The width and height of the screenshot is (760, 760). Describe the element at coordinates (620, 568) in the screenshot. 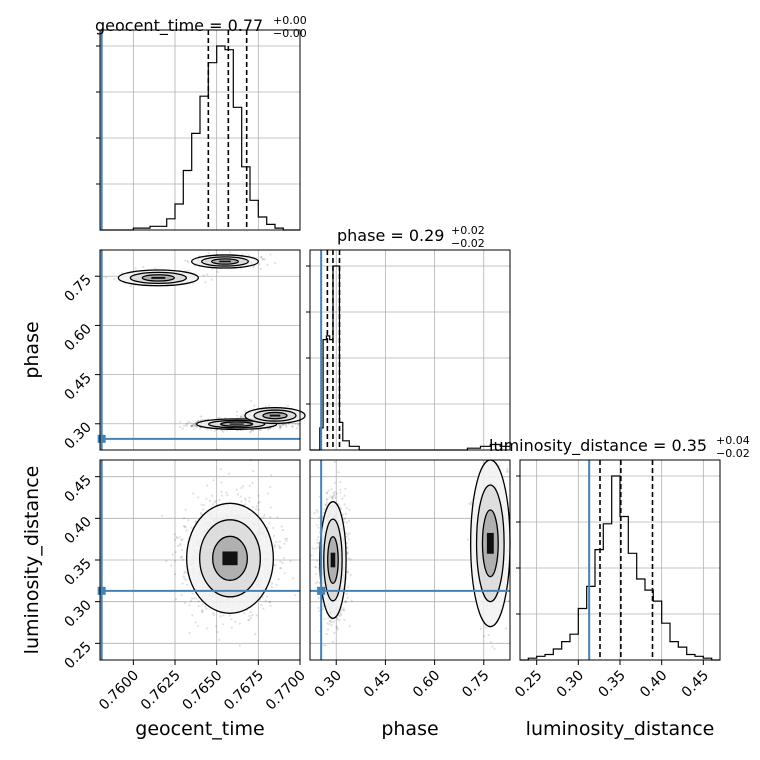

I see `histogram-luminosity_distance` at that location.